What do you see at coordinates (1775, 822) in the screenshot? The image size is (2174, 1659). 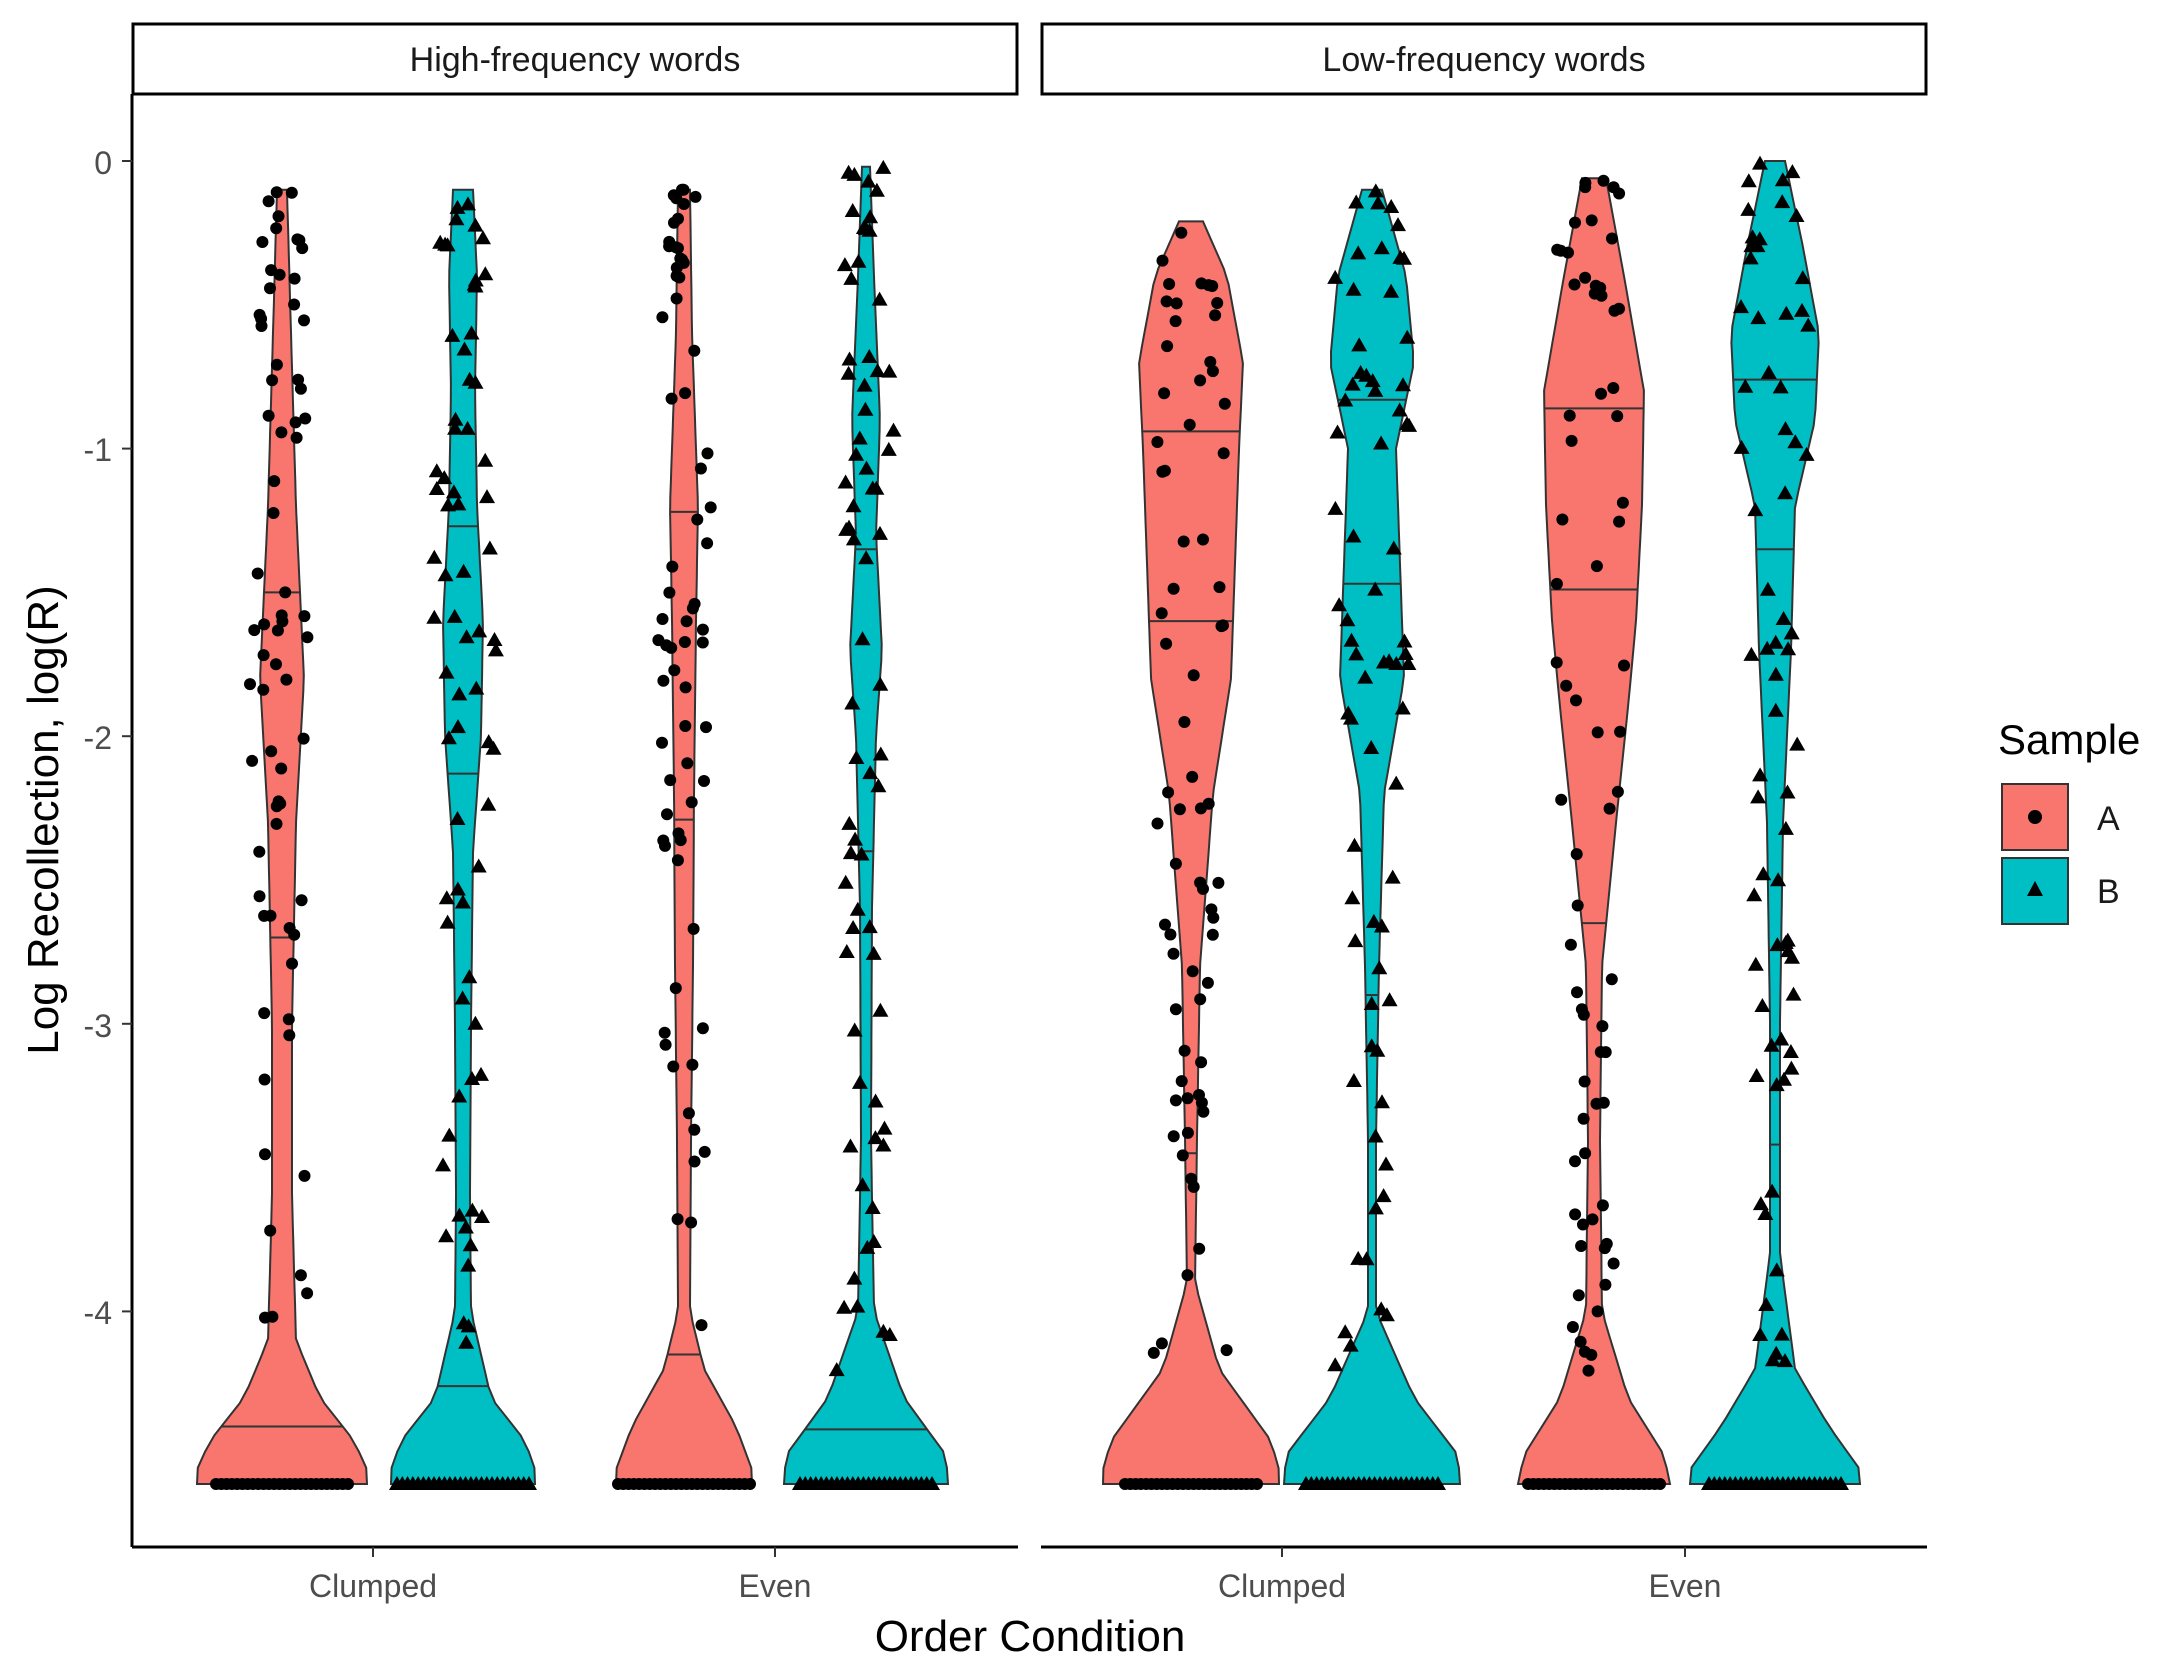 I see `violin-1-even-b` at bounding box center [1775, 822].